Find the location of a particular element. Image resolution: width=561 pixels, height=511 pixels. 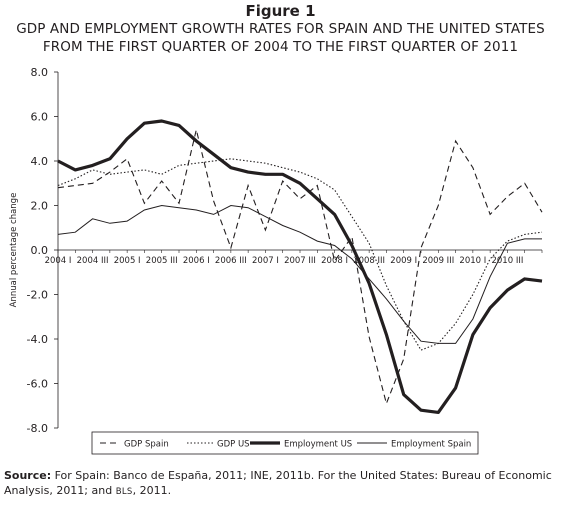

legend-label: GDP Spain is located at coordinates (146, 445).